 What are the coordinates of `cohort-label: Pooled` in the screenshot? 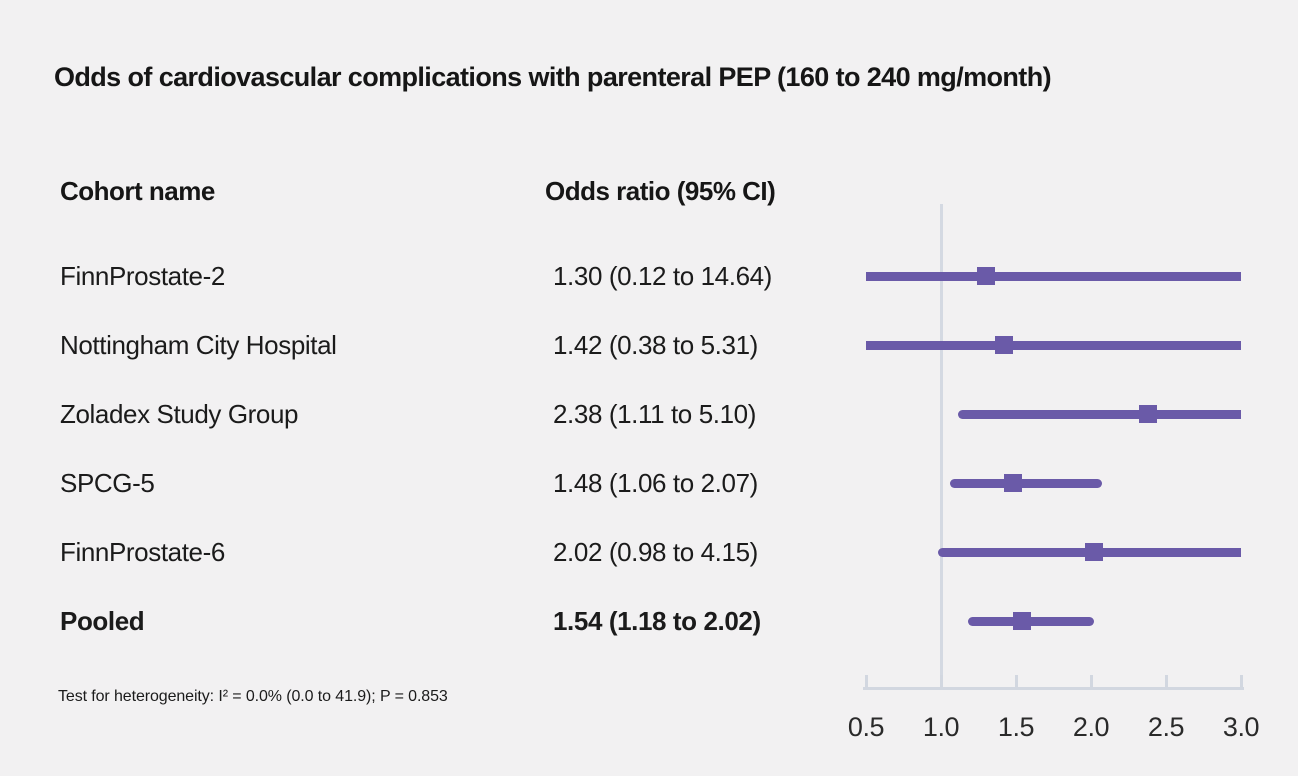 It's located at (102, 621).